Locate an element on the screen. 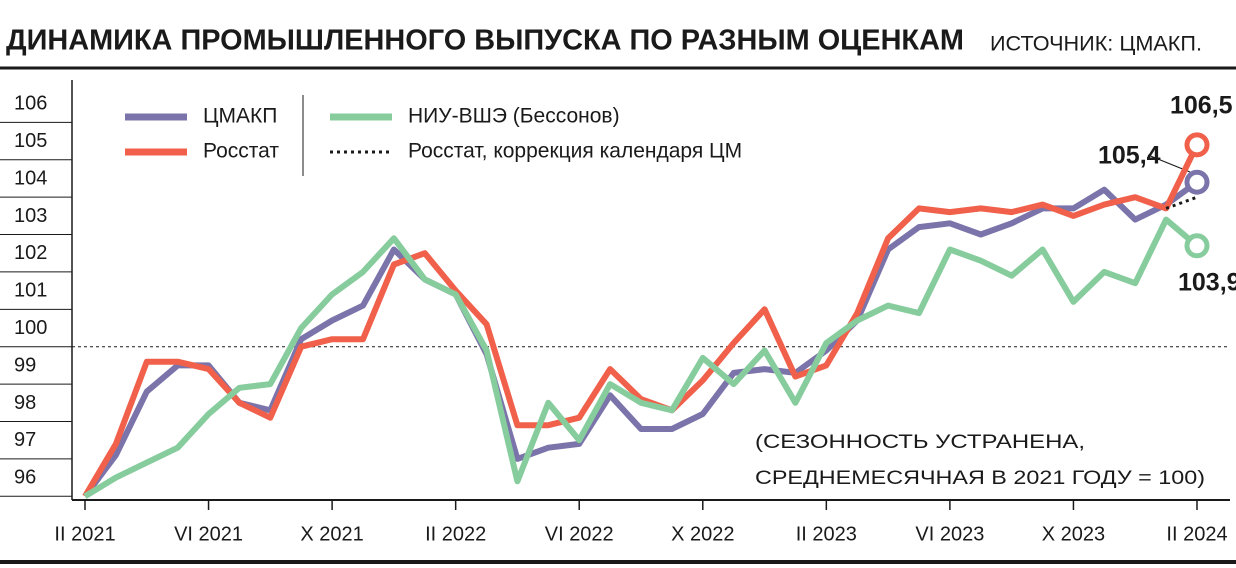 The height and width of the screenshot is (568, 1236). y-tick-label: 103 is located at coordinates (30, 216).